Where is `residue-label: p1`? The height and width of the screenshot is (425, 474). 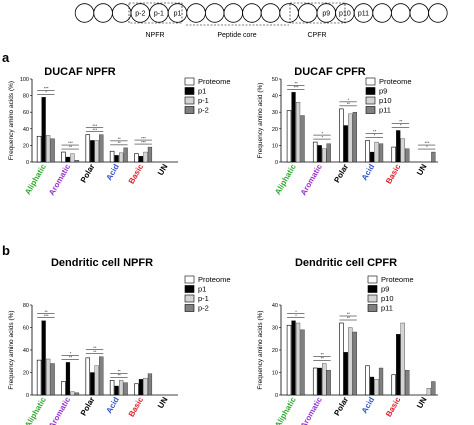
residue-label: p1 is located at coordinates (178, 14).